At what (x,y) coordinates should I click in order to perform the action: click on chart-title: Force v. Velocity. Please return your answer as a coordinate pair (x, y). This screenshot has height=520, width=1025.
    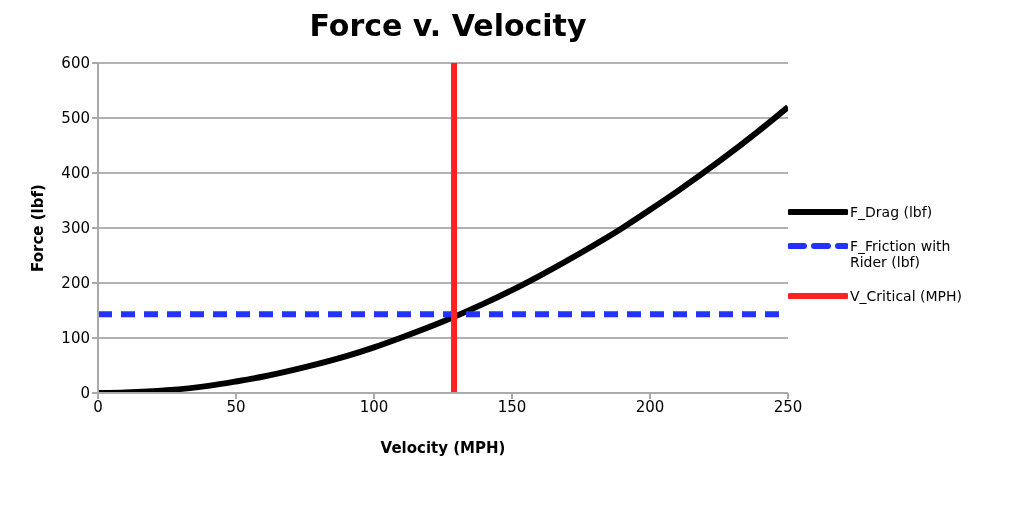
    Looking at the image, I should click on (448, 25).